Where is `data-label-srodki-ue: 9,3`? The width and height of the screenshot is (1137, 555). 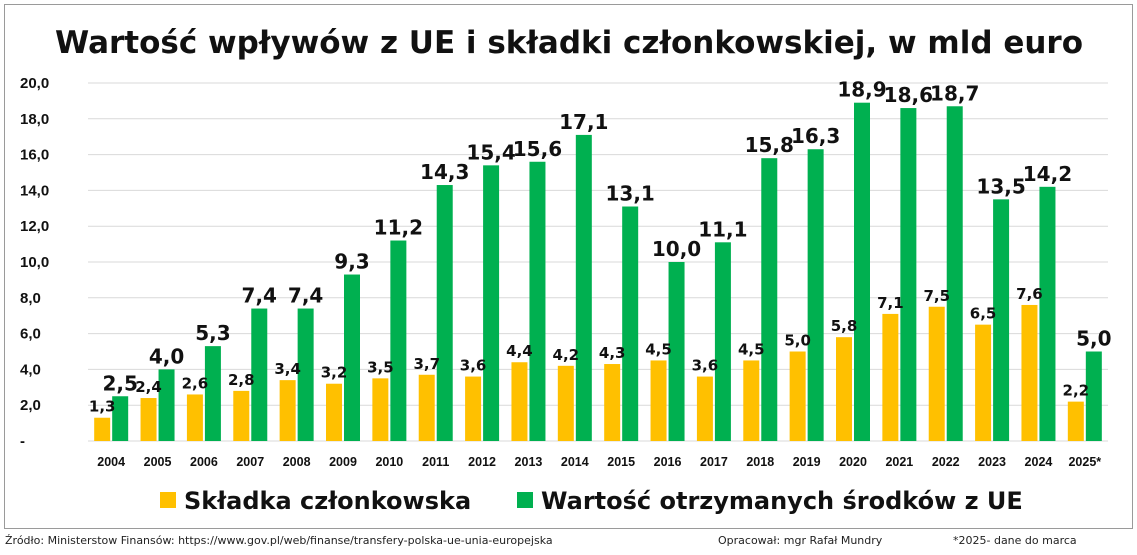 data-label-srodki-ue: 9,3 is located at coordinates (351, 262).